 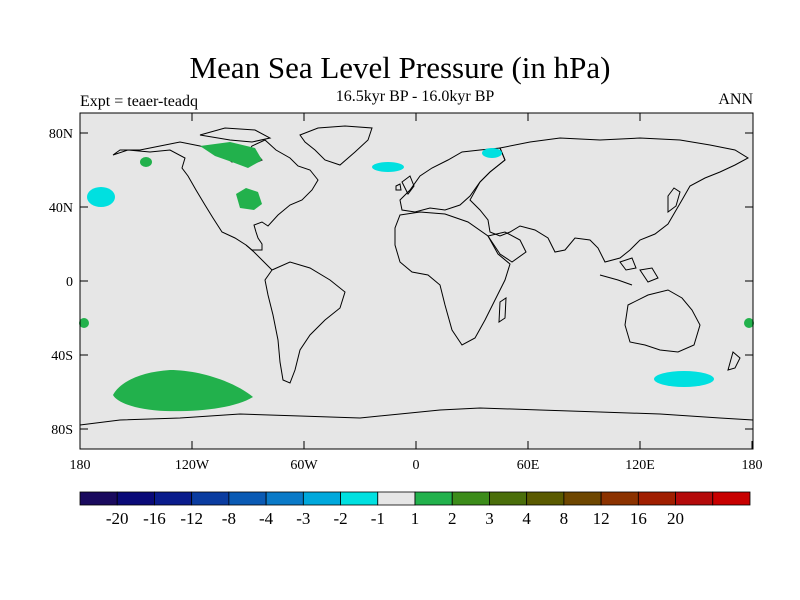 What do you see at coordinates (734, 361) in the screenshot?
I see `coast-new-zealand` at bounding box center [734, 361].